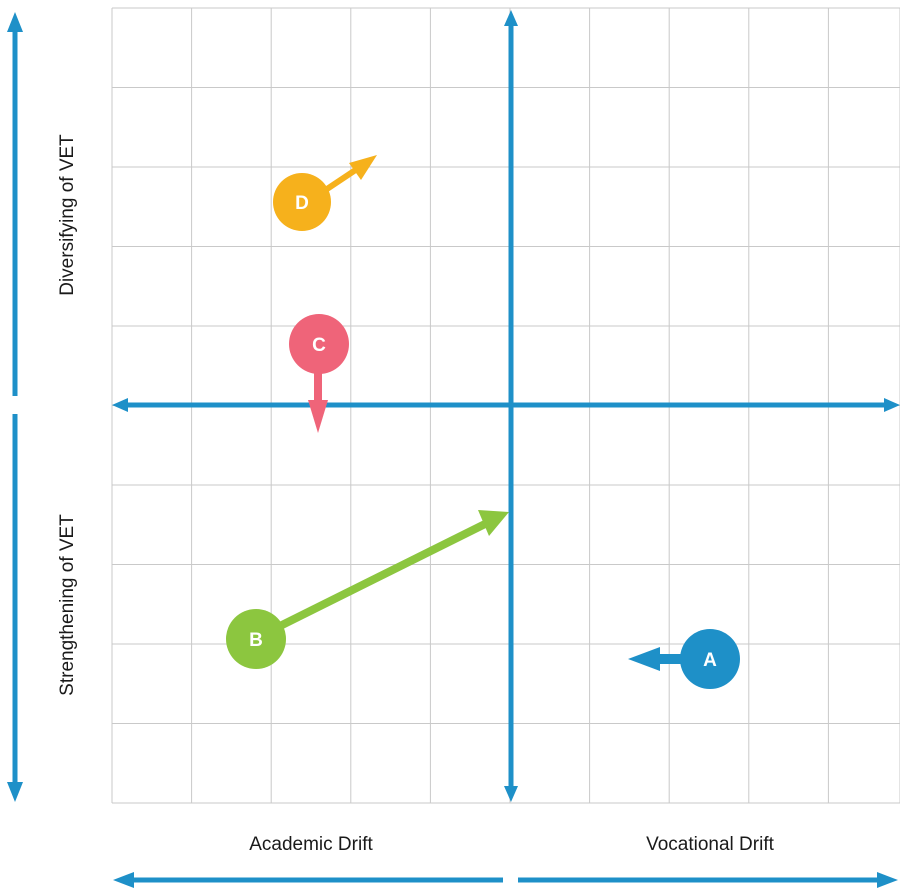 The height and width of the screenshot is (893, 900). Describe the element at coordinates (505, 880) in the screenshot. I see `bottom-outer-axis` at that location.